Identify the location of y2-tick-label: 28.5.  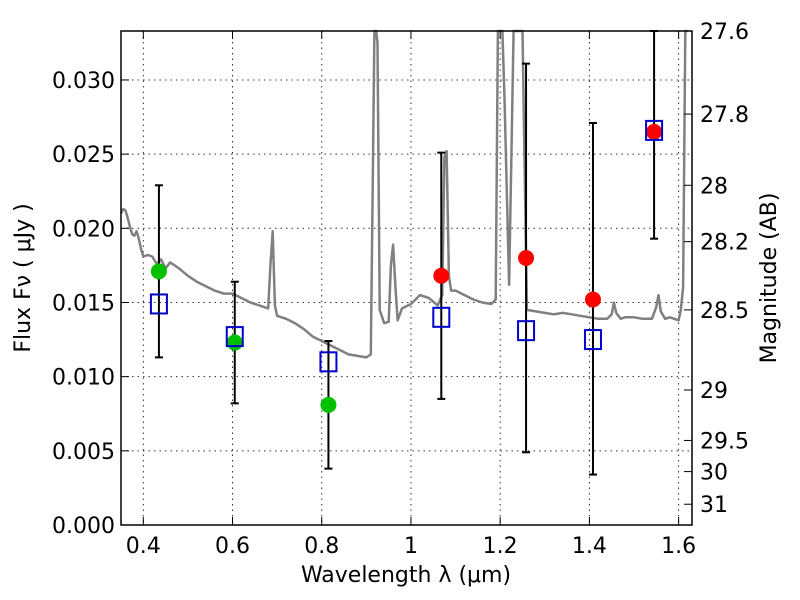
(724, 311).